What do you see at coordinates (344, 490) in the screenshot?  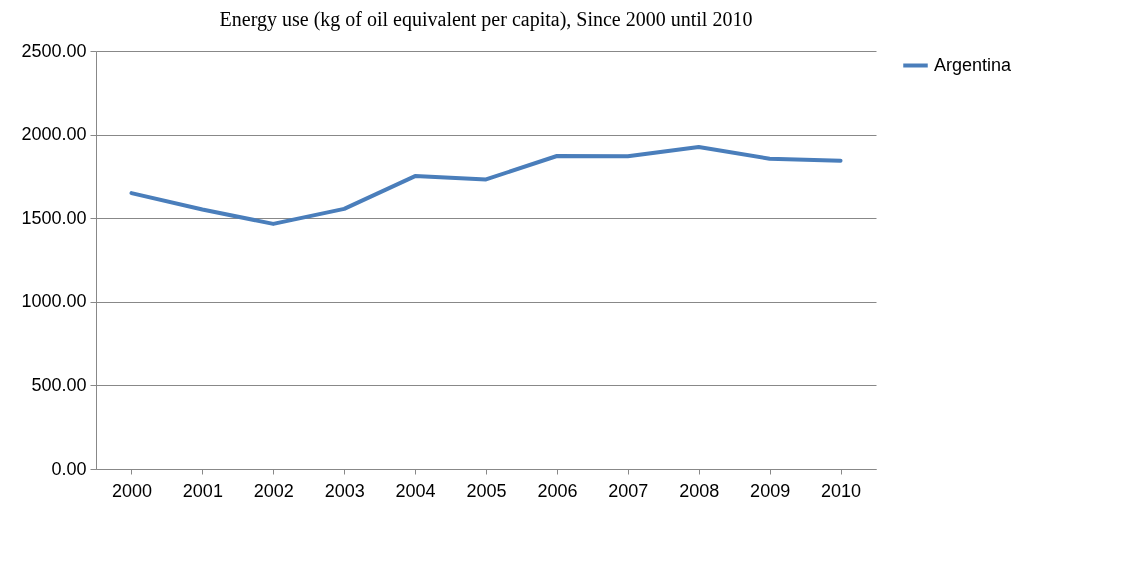 I see `x-tick-label: 2003` at bounding box center [344, 490].